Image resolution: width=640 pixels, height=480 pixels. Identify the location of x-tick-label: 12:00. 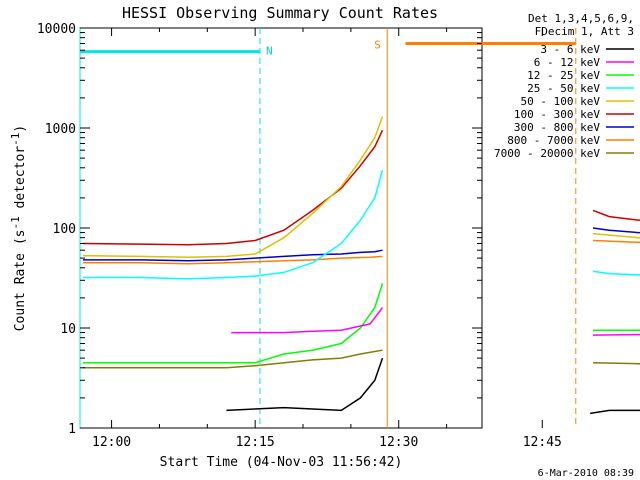
(111, 442).